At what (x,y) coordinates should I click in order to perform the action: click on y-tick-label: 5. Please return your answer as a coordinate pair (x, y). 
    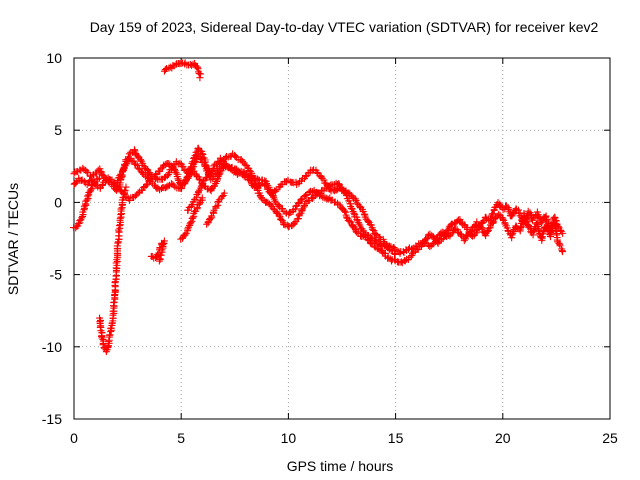
    Looking at the image, I should click on (58, 130).